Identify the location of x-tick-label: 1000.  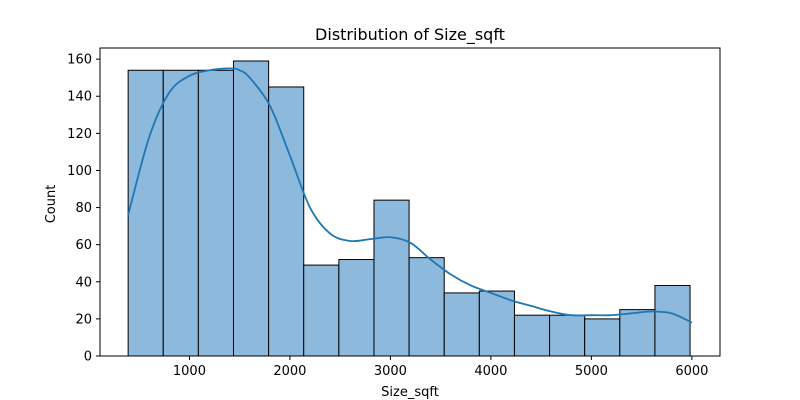
(189, 371).